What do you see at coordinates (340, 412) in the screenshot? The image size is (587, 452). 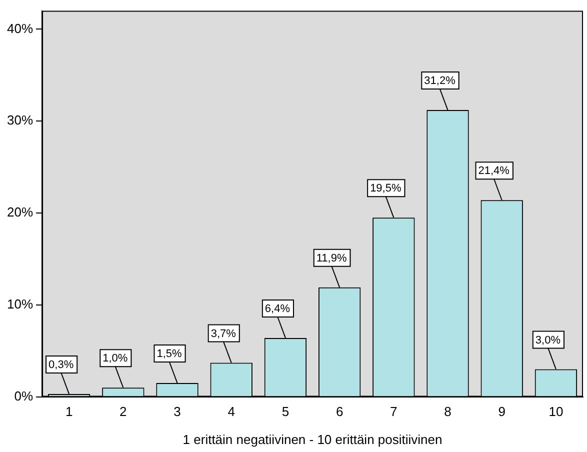 I see `x-tick-label: 6` at bounding box center [340, 412].